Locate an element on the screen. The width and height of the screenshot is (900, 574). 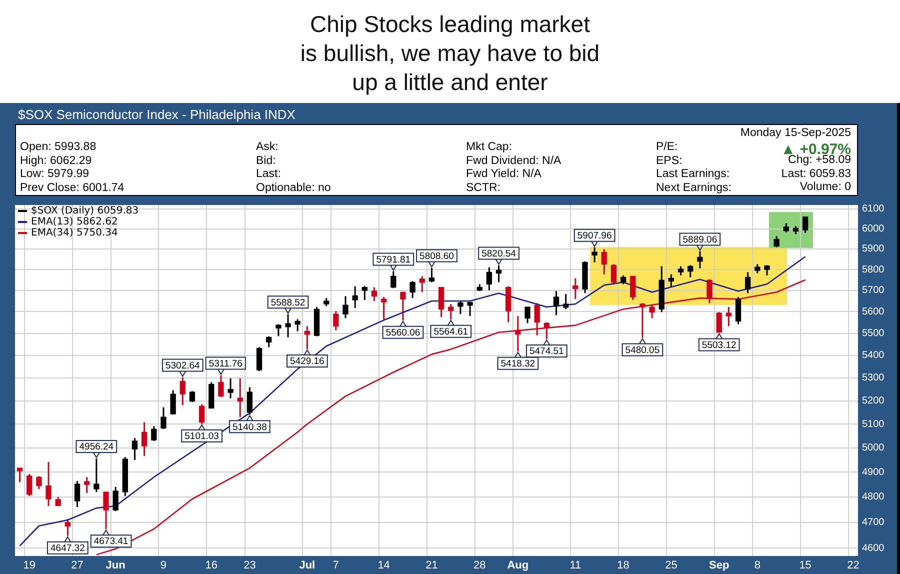
x-tick-label: 7 is located at coordinates (335, 566).